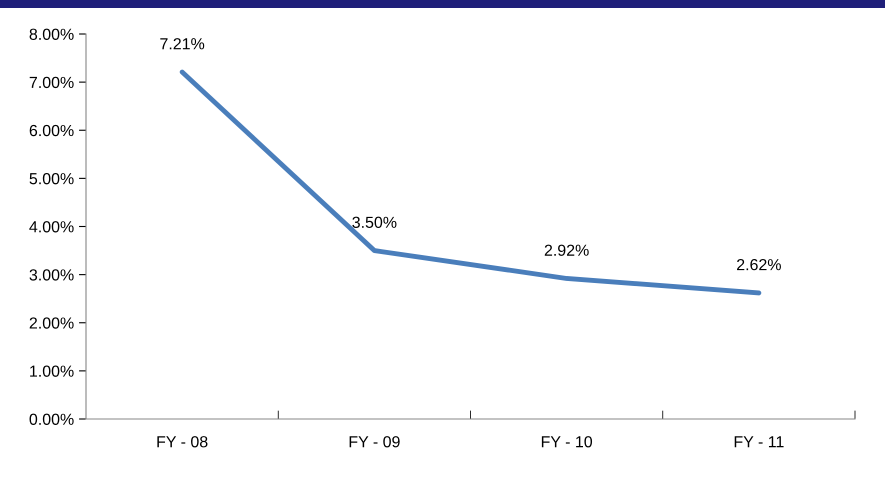  What do you see at coordinates (182, 442) in the screenshot?
I see `x-tick-label: FY - 08` at bounding box center [182, 442].